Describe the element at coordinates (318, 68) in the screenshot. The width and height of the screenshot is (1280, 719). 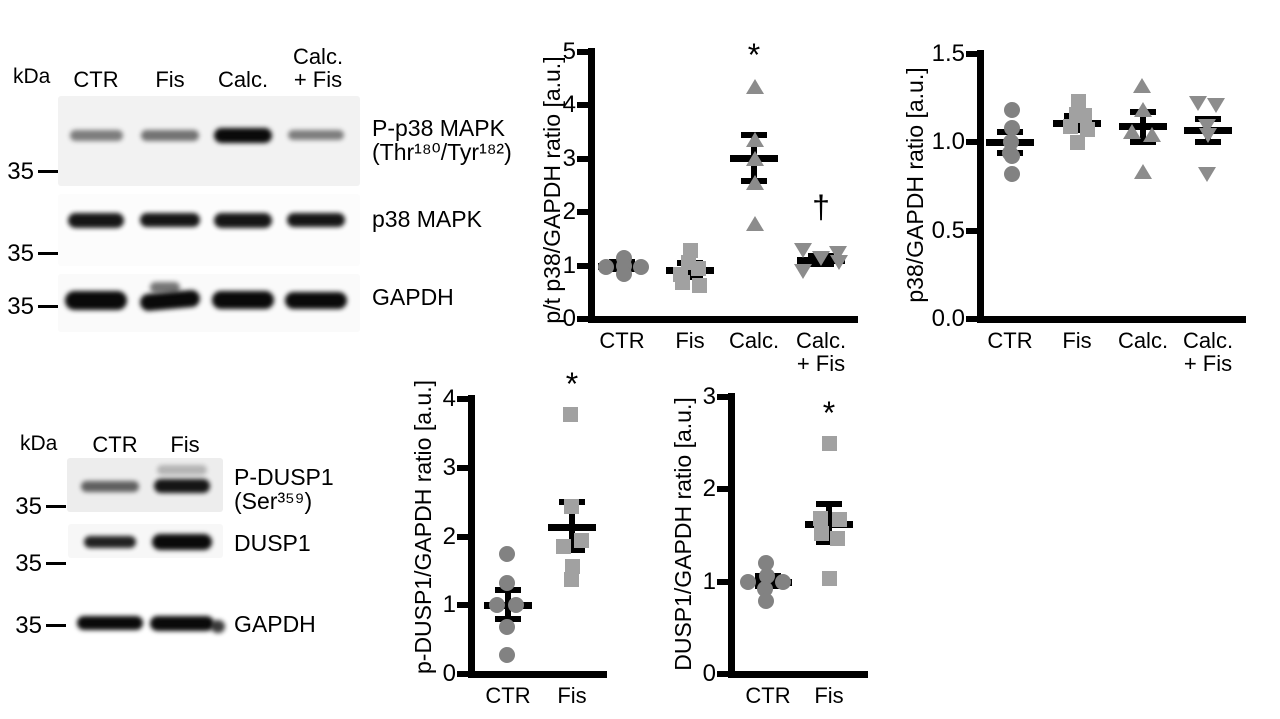
I see `lane-label-calc-fis: Calc. + Fis` at that location.